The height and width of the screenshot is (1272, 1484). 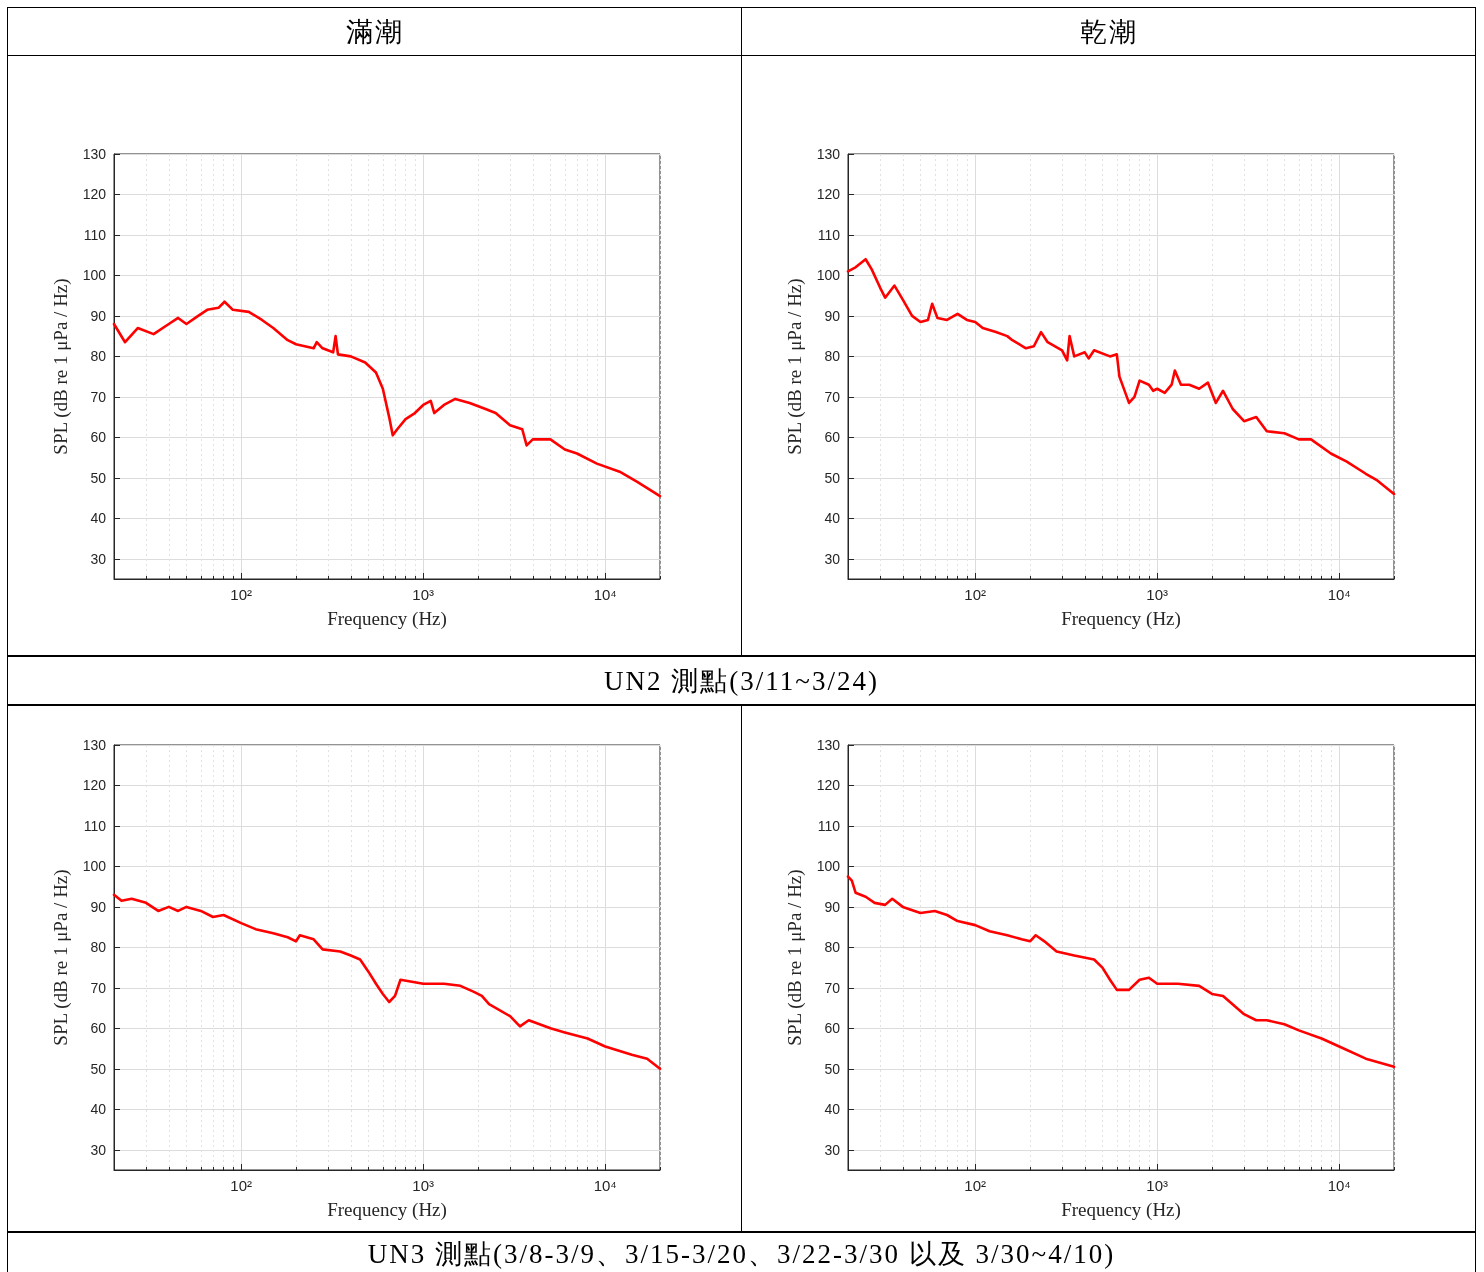 I want to click on text: UN2 測點(3/11~3/24), so click(x=741, y=680).